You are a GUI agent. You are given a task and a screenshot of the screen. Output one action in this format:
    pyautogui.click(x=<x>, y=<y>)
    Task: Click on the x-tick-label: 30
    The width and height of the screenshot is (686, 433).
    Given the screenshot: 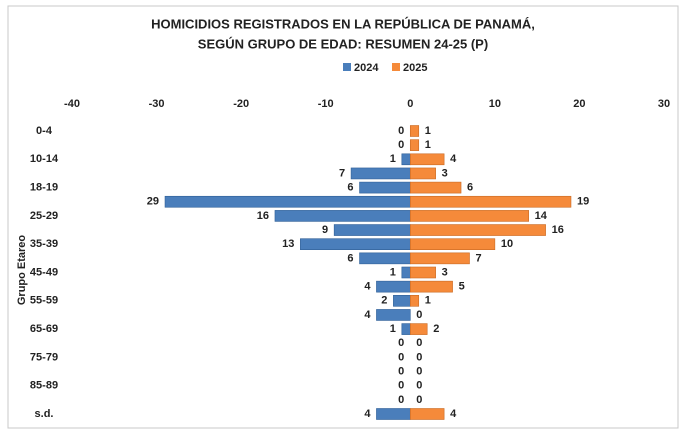 What is the action you would take?
    pyautogui.click(x=664, y=104)
    